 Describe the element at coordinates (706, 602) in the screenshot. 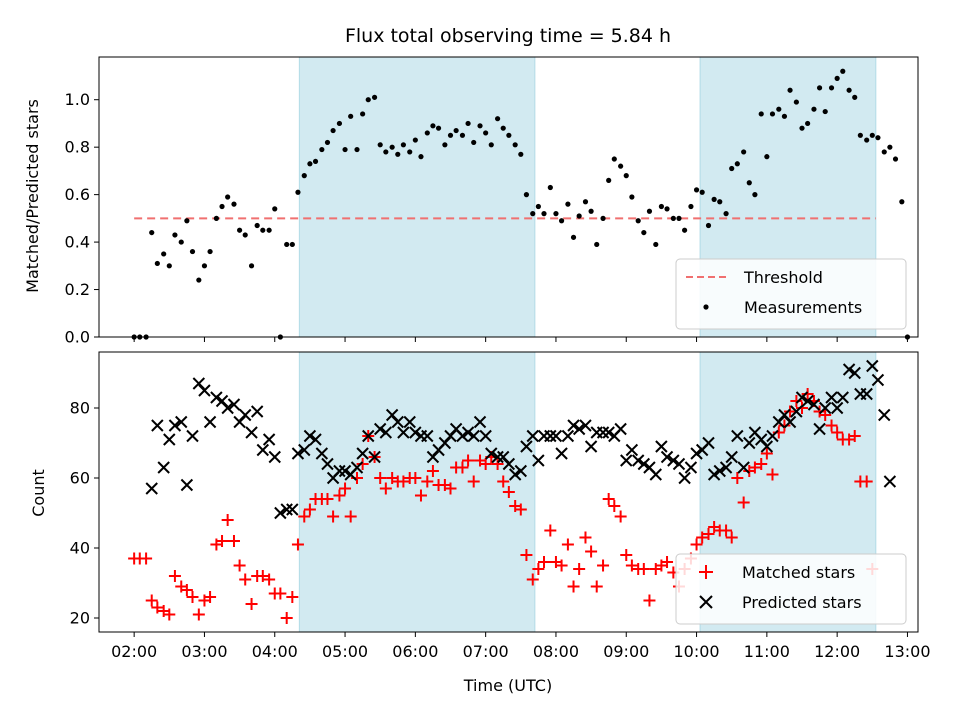

I see `legend-predicted-marker` at that location.